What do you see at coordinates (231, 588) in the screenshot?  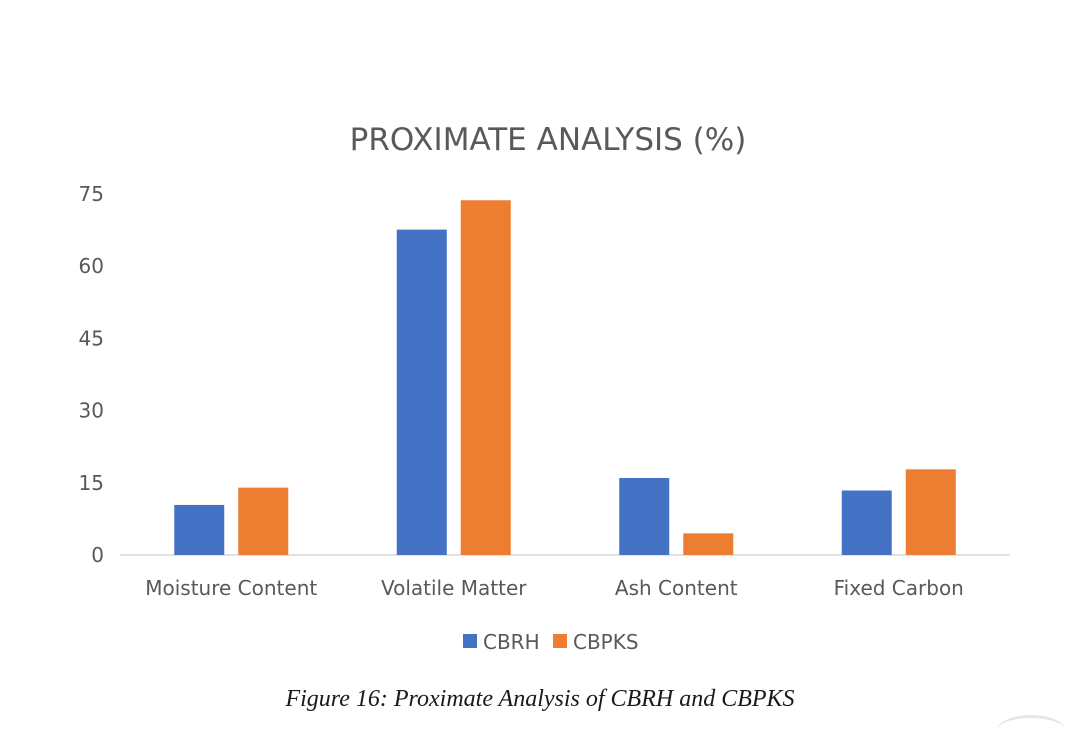 I see `x-tick-label: Moisture Content` at bounding box center [231, 588].